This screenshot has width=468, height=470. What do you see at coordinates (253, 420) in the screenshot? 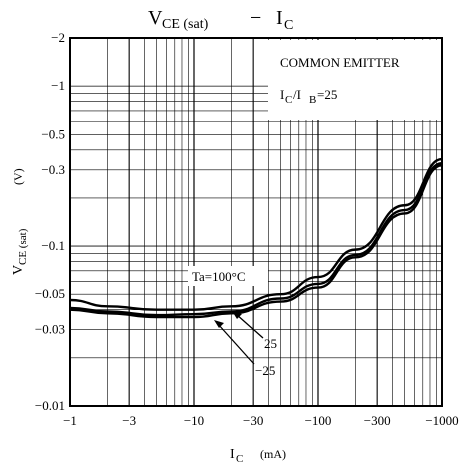
I see `x-tick-label: −30` at bounding box center [253, 420].